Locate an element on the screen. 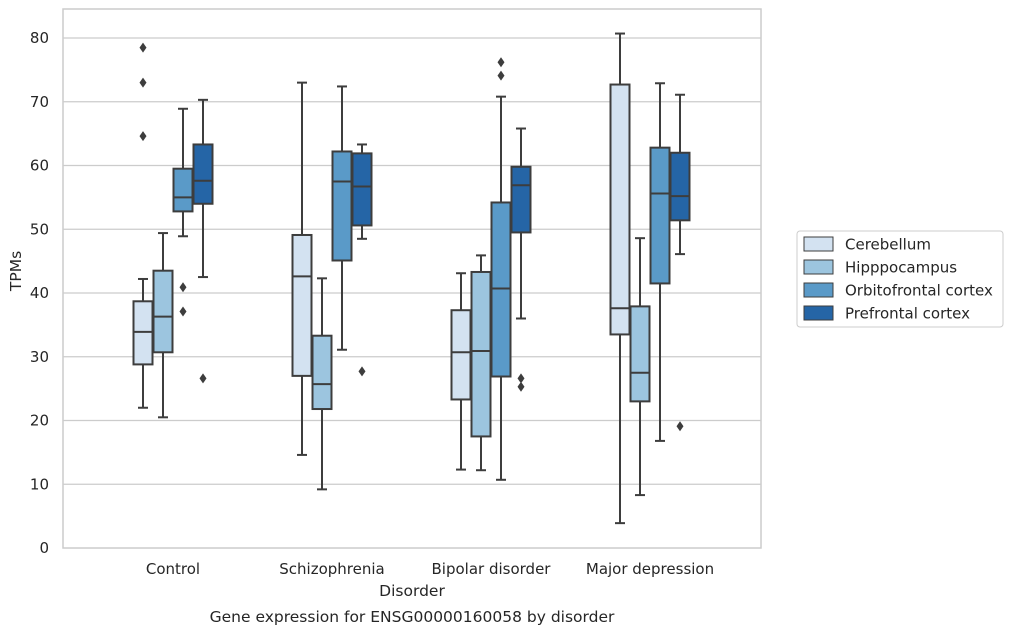 The width and height of the screenshot is (1013, 634). legend-label: Cerebellum is located at coordinates (888, 245).